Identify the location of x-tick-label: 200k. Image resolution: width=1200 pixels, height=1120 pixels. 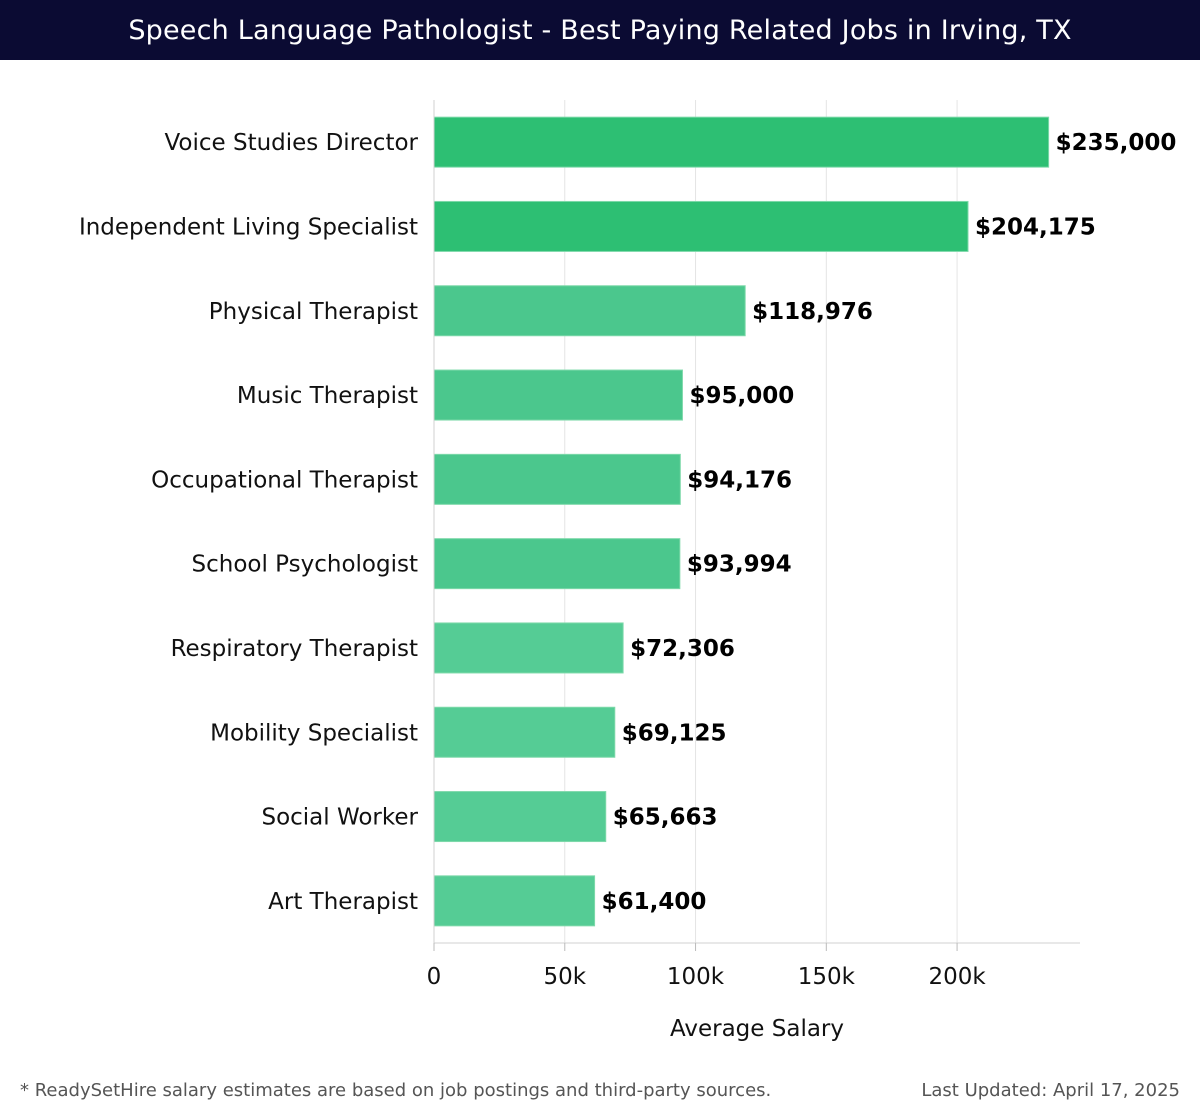
(957, 977).